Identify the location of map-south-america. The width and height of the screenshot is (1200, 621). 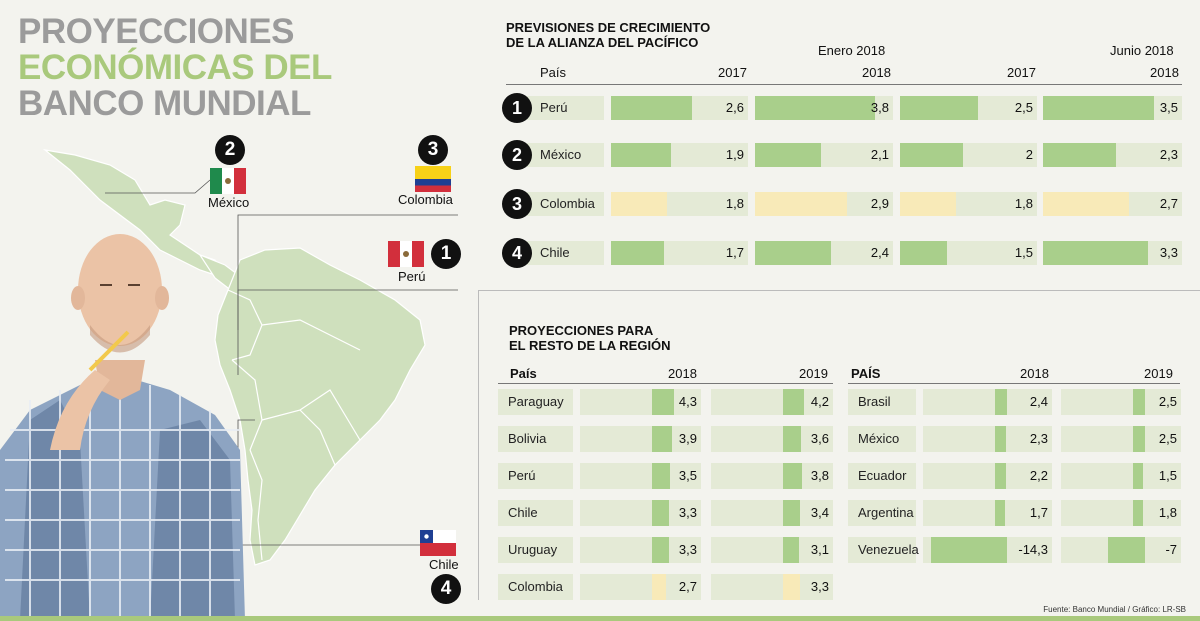
(320, 406).